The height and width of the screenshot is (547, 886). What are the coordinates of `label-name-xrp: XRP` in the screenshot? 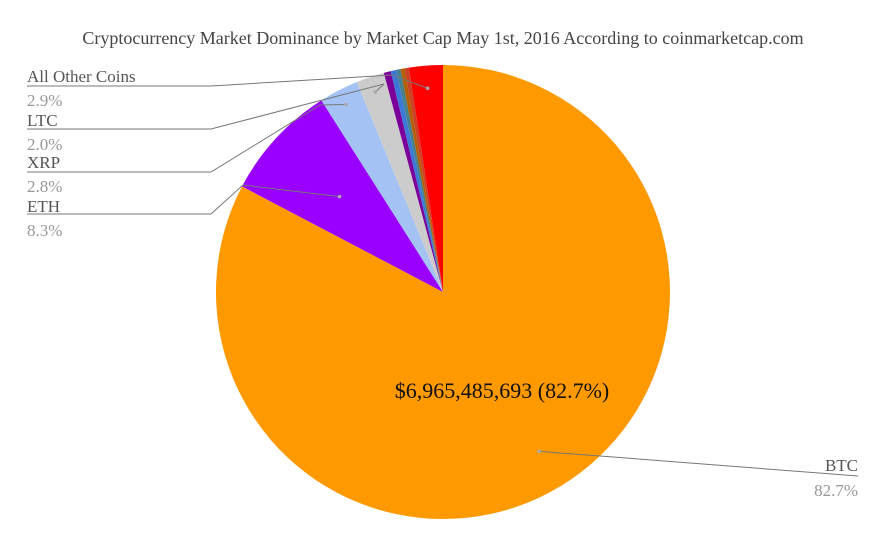 It's located at (43, 162).